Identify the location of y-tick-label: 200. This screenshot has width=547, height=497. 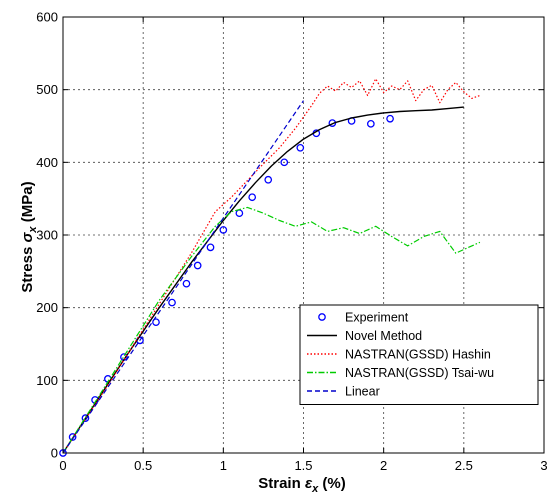
(47, 307).